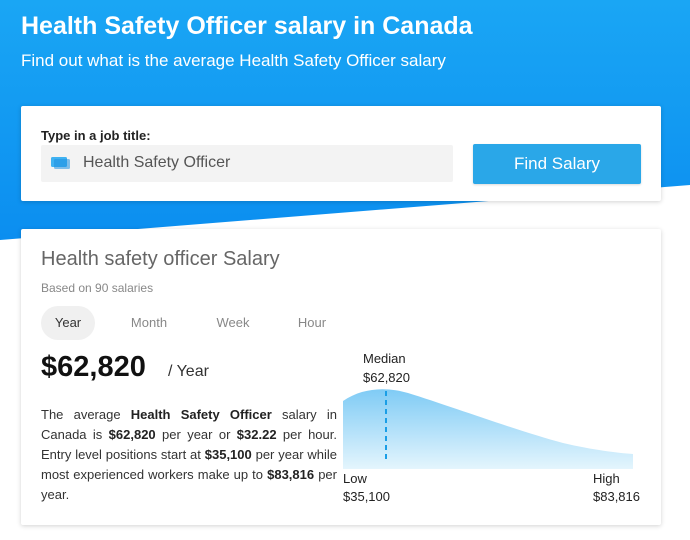  Describe the element at coordinates (97, 288) in the screenshot. I see `salary-count: Based on 90 salaries` at that location.